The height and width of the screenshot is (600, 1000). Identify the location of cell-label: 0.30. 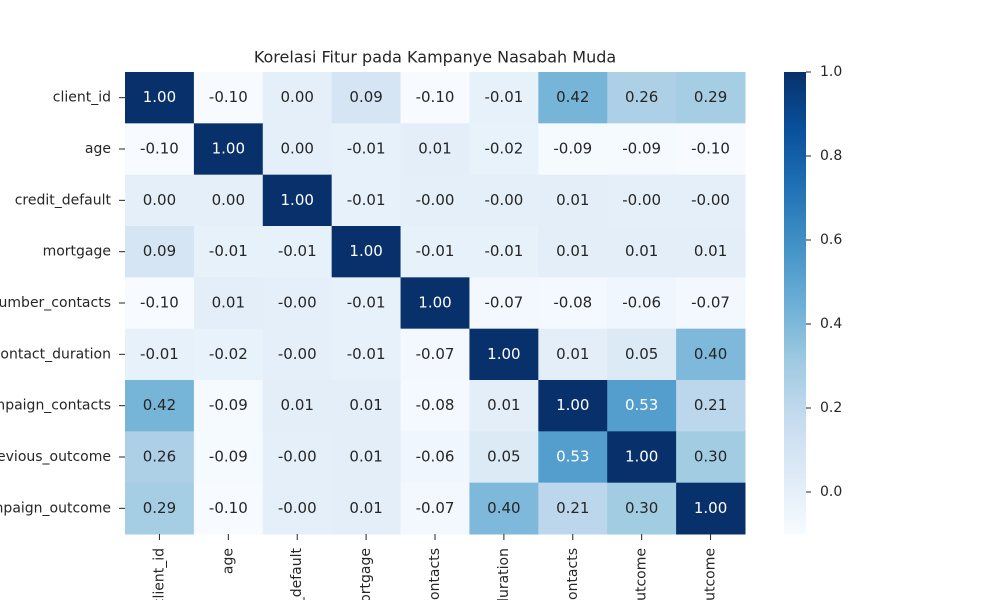
(710, 457).